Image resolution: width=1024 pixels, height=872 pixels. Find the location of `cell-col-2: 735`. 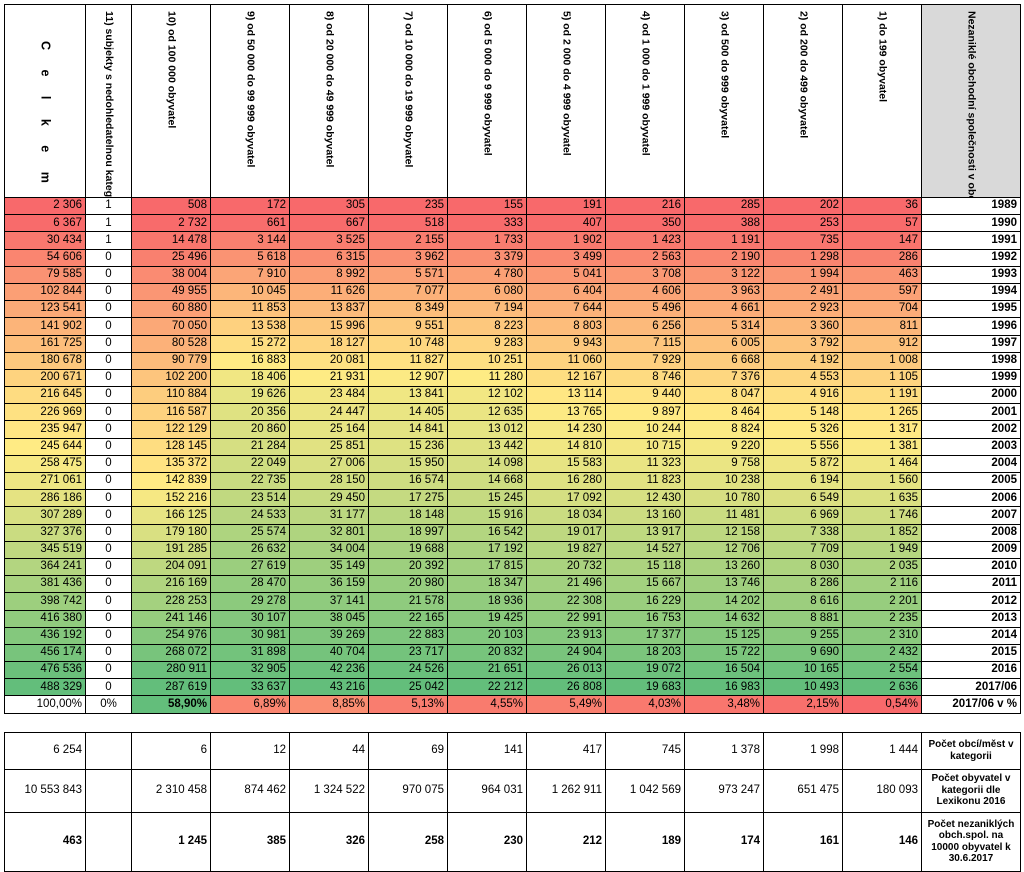

cell-col-2: 735 is located at coordinates (803, 240).